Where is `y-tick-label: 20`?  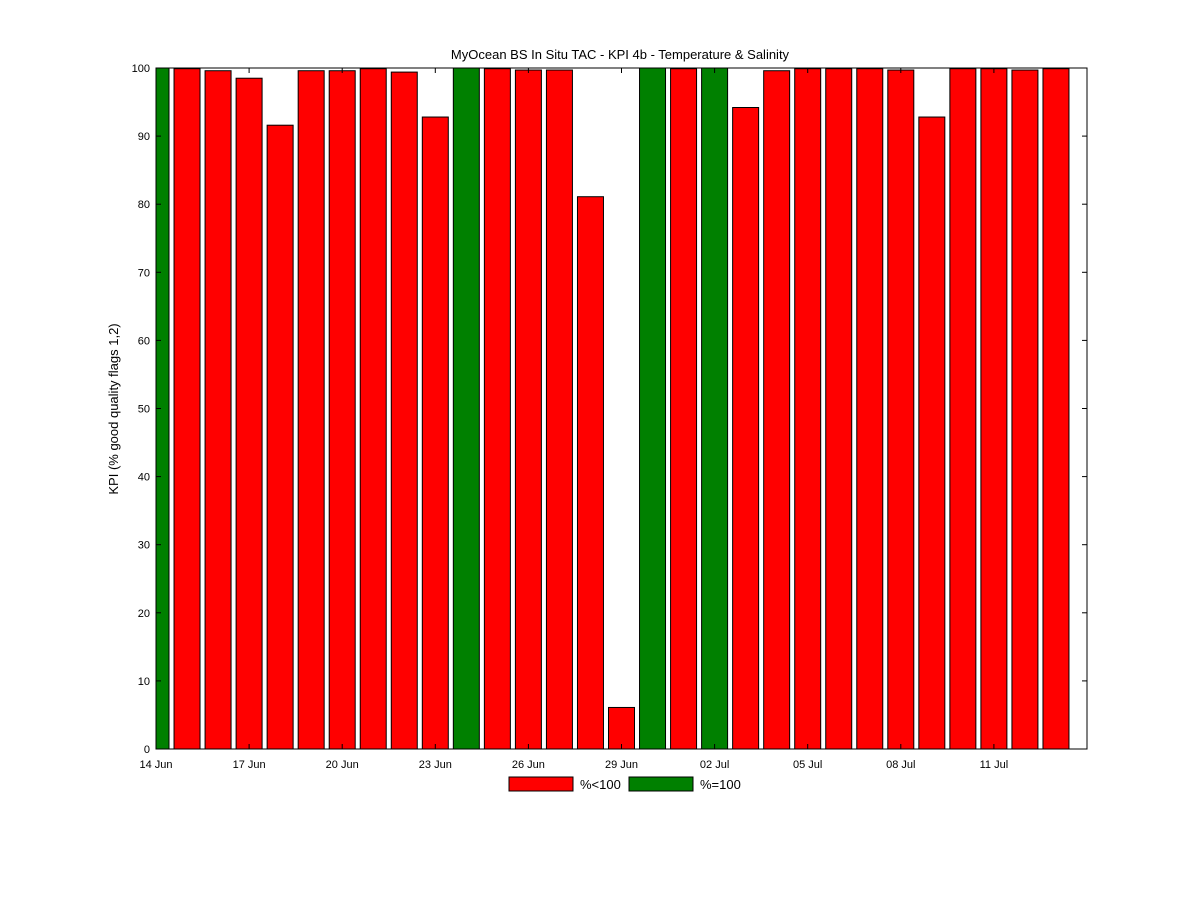 y-tick-label: 20 is located at coordinates (144, 614).